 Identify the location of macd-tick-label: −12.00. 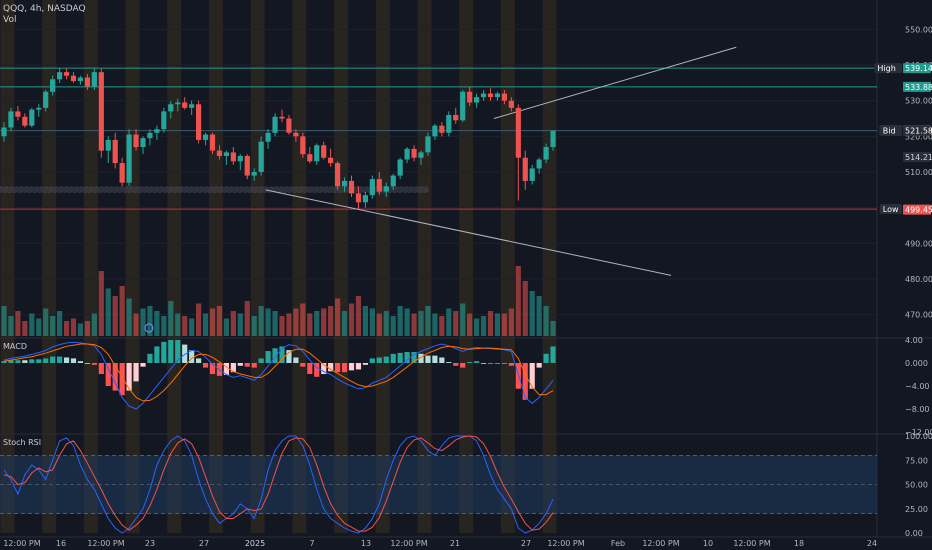
(918, 432).